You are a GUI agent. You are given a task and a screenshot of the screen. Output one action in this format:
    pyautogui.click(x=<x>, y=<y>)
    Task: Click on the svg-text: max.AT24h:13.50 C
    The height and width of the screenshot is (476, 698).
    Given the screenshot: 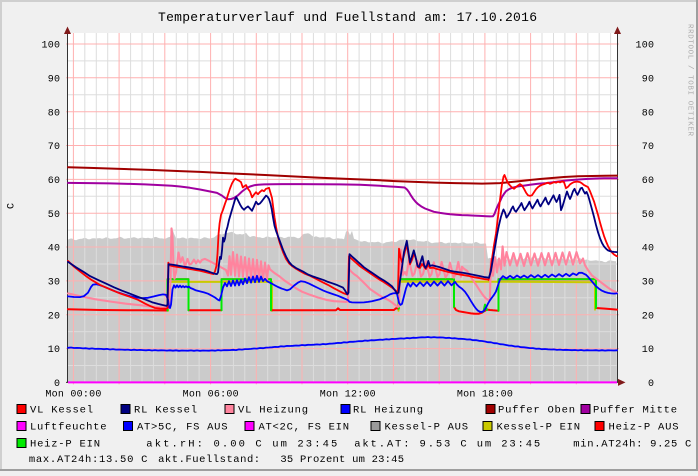 What is the action you would take?
    pyautogui.click(x=88, y=460)
    